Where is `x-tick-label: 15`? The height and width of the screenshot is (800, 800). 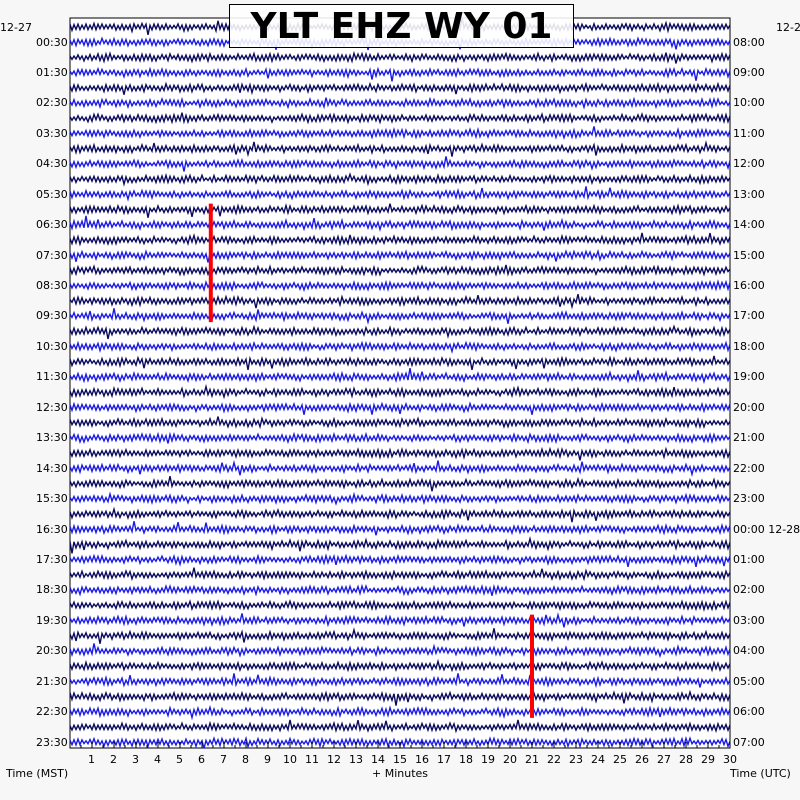
x-tick-label: 15 is located at coordinates (400, 759).